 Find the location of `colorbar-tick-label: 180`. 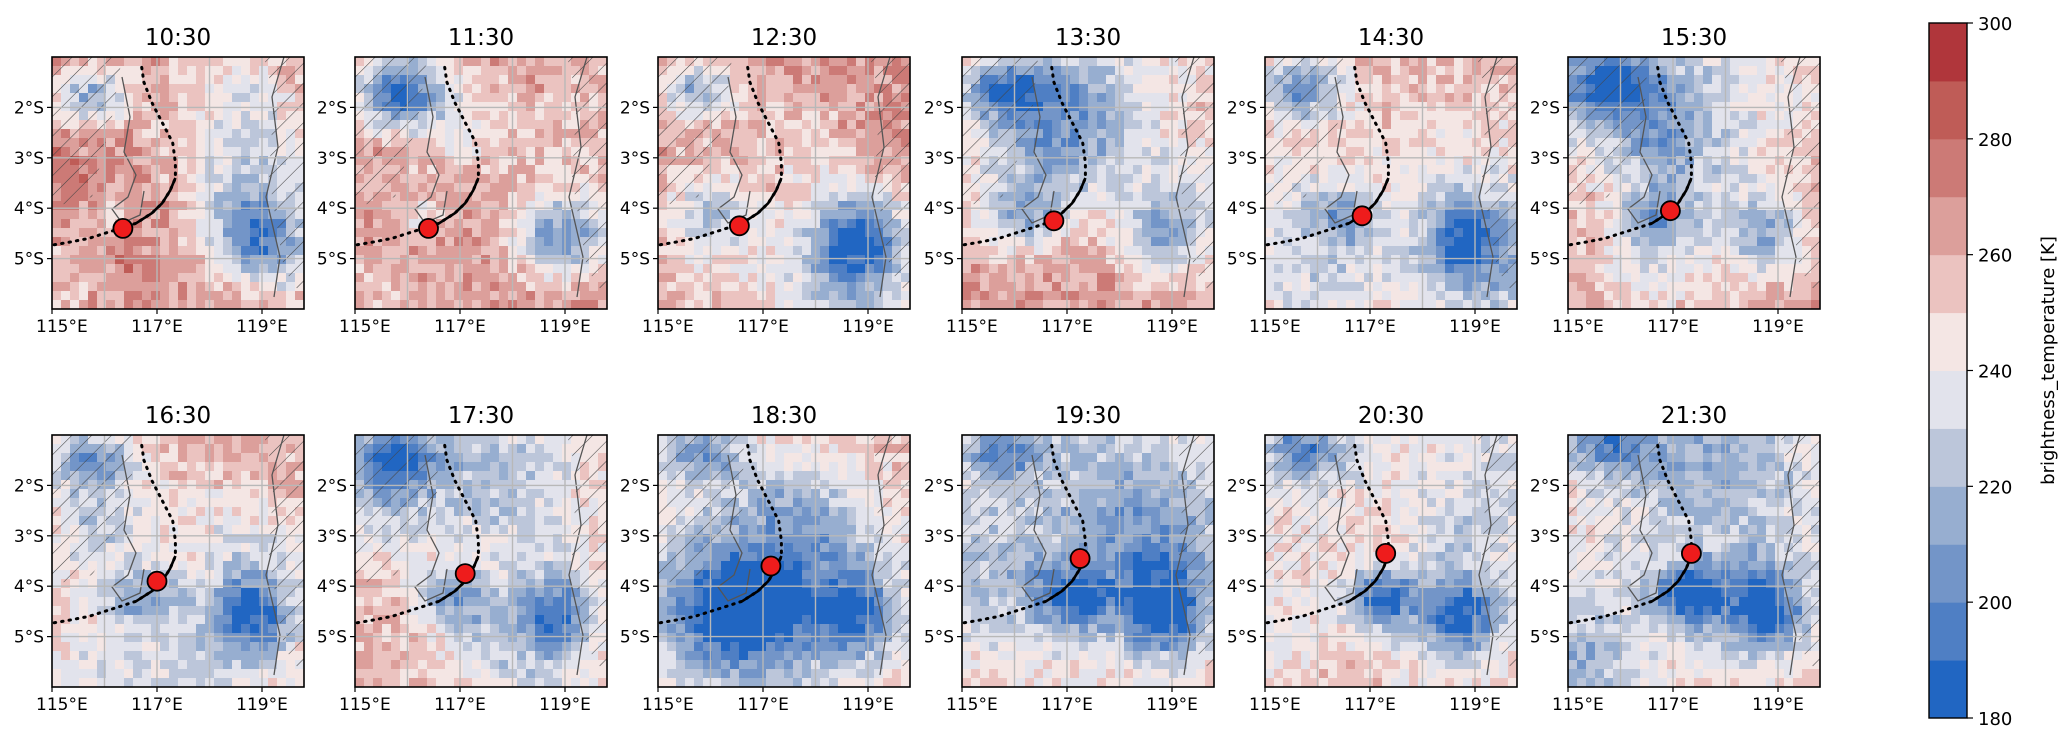

colorbar-tick-label: 180 is located at coordinates (1995, 719).